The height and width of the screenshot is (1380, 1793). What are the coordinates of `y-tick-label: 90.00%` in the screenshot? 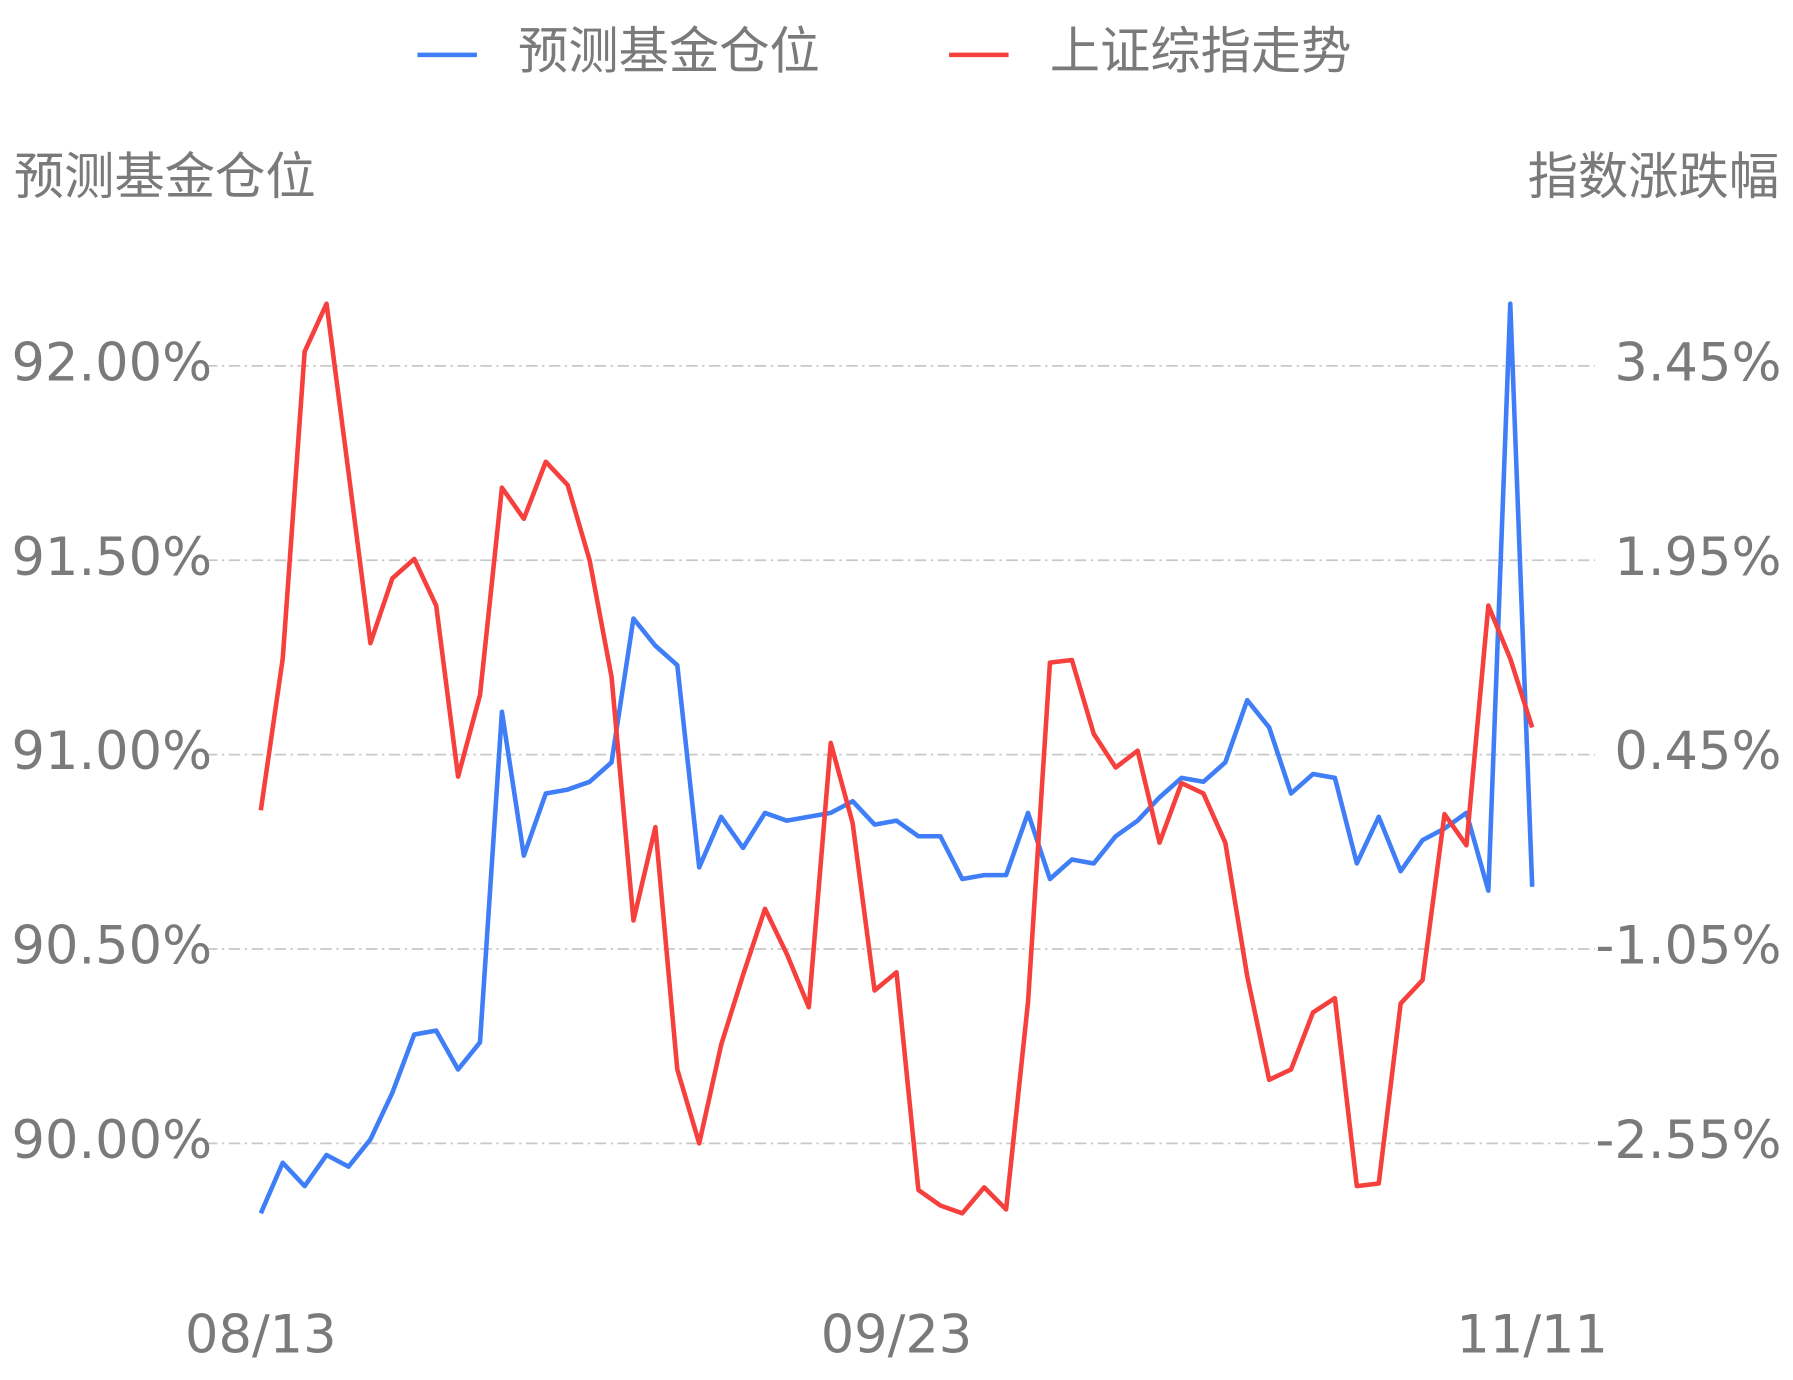 It's located at (112, 1140).